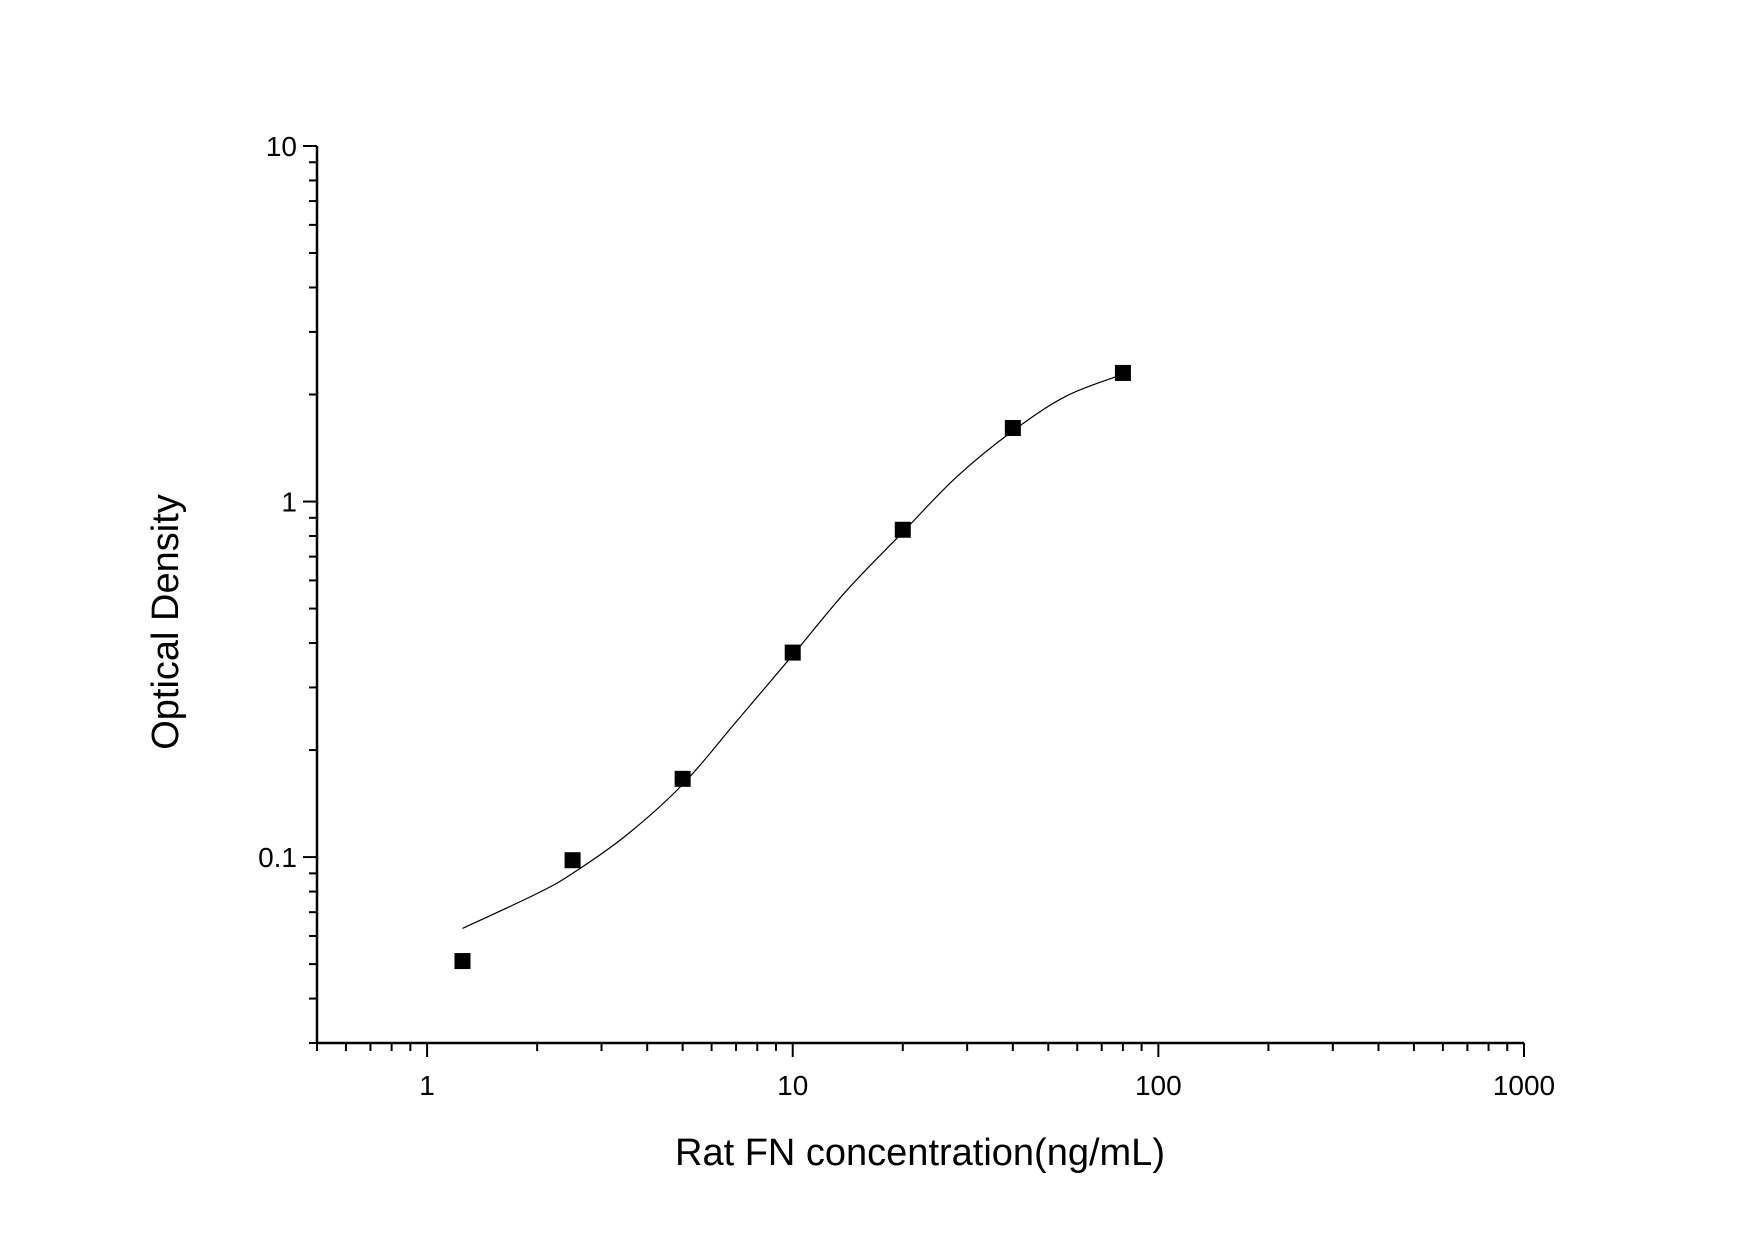 The image size is (1755, 1240). Describe the element at coordinates (277, 857) in the screenshot. I see `y-tick-label: 0.1` at that location.